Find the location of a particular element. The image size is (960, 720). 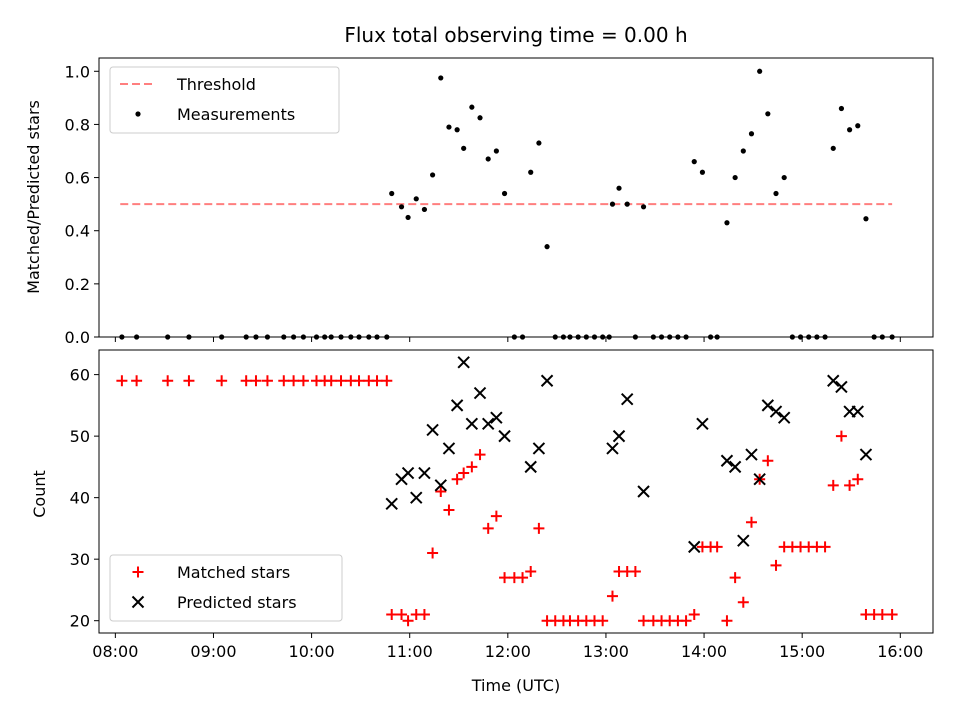

x-tick-label: 15:00 is located at coordinates (802, 651).